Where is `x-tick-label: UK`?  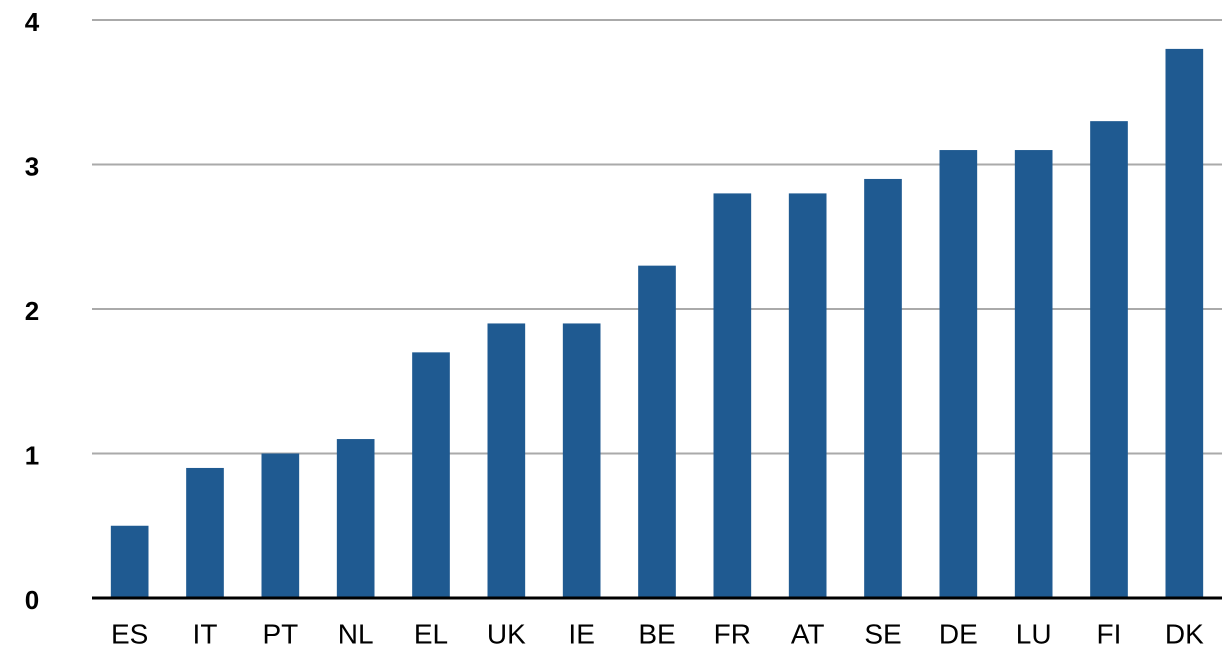 x-tick-label: UK is located at coordinates (506, 633).